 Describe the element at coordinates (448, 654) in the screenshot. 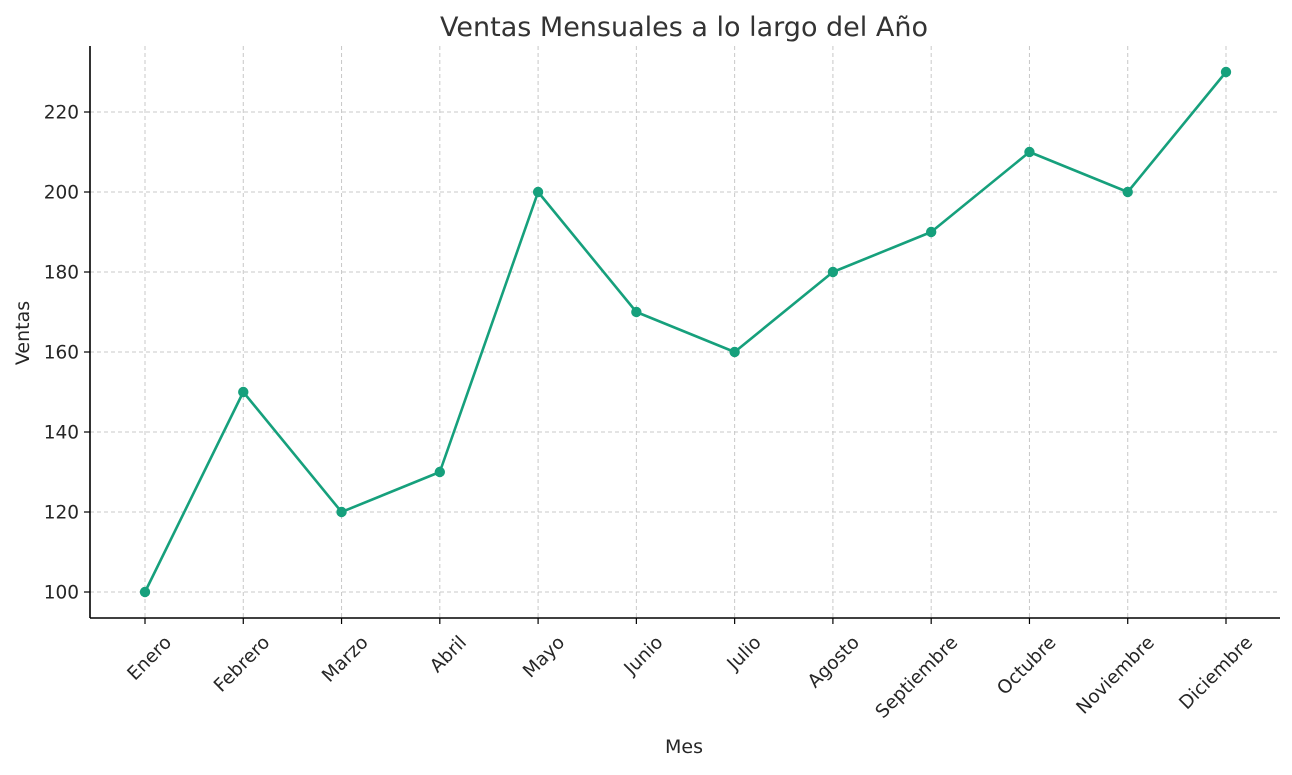

I see `x-tick-label: Abril` at that location.